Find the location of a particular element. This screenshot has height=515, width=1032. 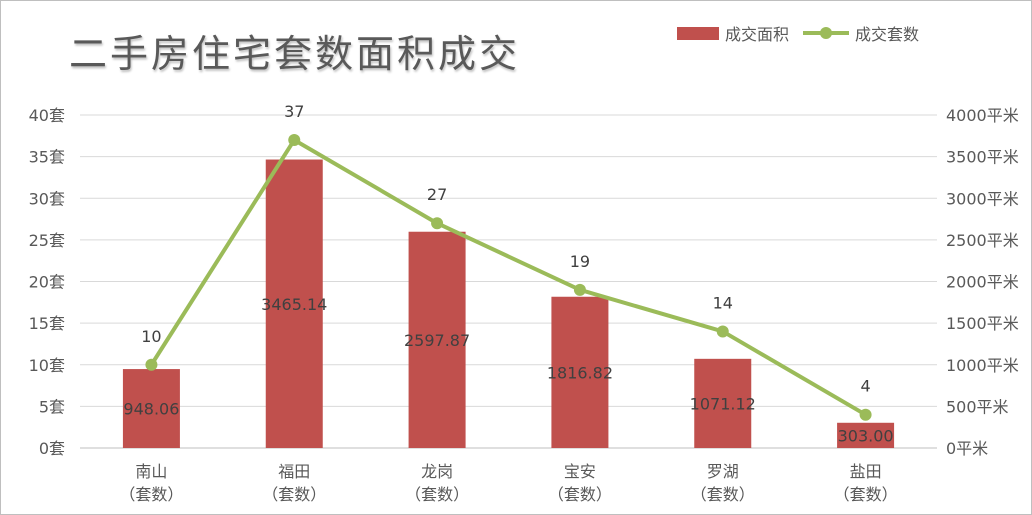

bar-data-label: 2597.87 is located at coordinates (437, 340).